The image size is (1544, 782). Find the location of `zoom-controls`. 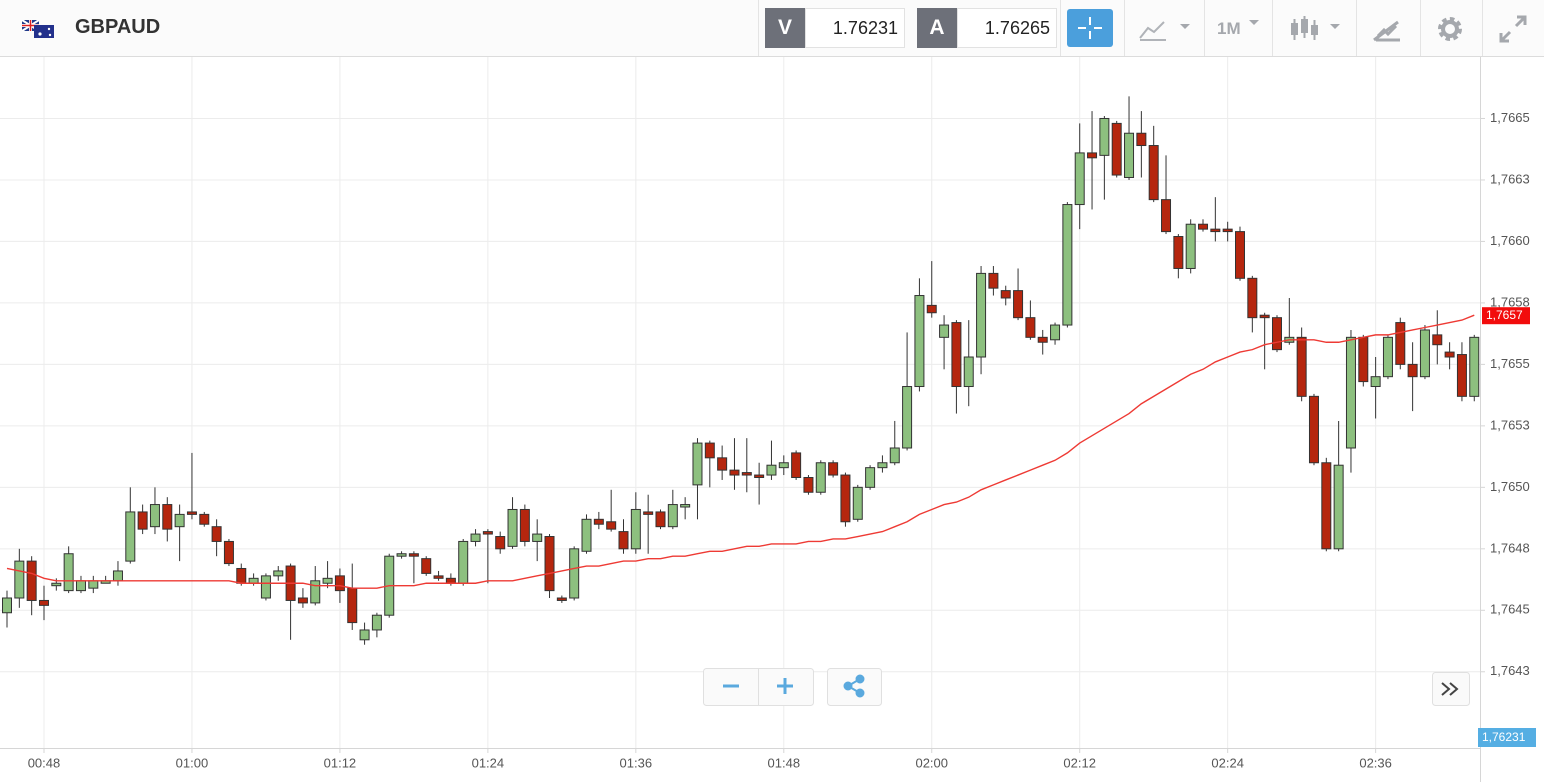

zoom-controls is located at coordinates (1086, 687).